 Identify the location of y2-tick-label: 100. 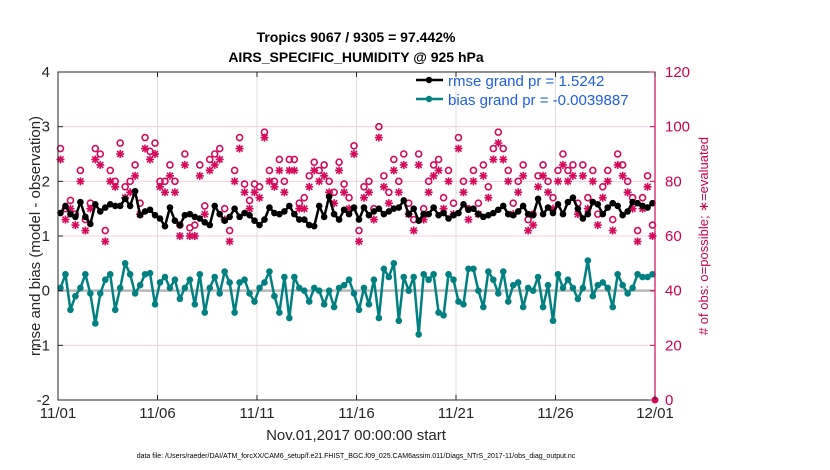
(677, 127).